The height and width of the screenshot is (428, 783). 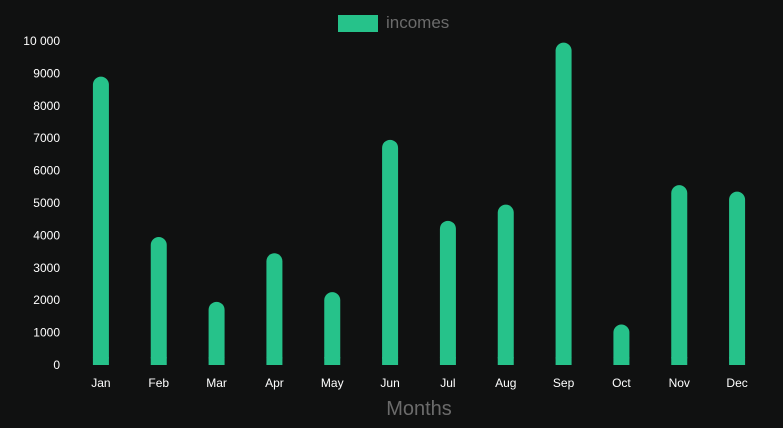 What do you see at coordinates (46, 138) in the screenshot?
I see `y-tick-label: 7000` at bounding box center [46, 138].